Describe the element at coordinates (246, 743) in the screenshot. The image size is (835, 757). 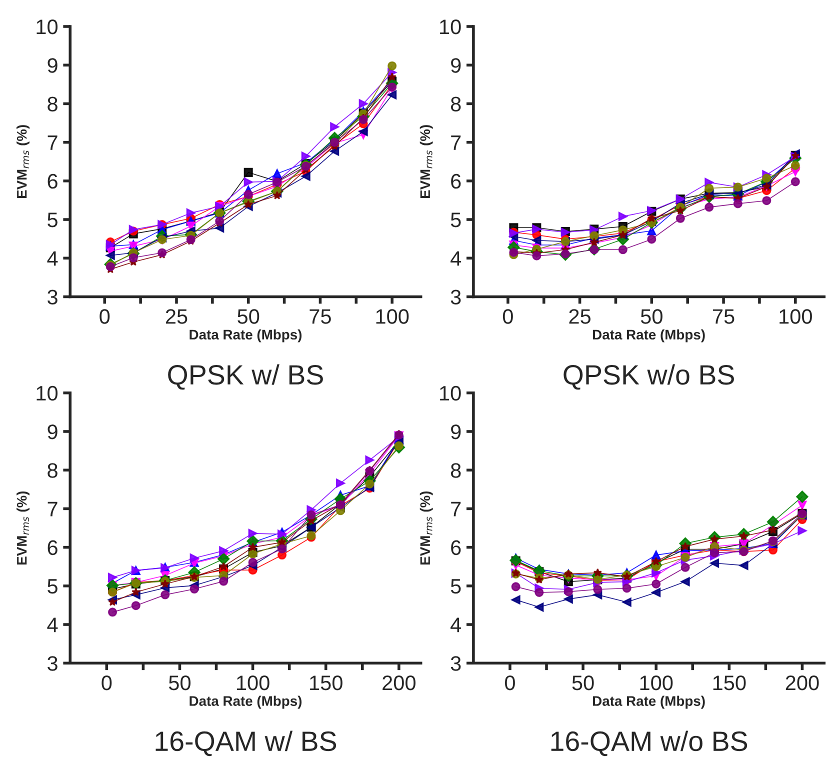
I see `text: 16-QAM w/ BS` at that location.